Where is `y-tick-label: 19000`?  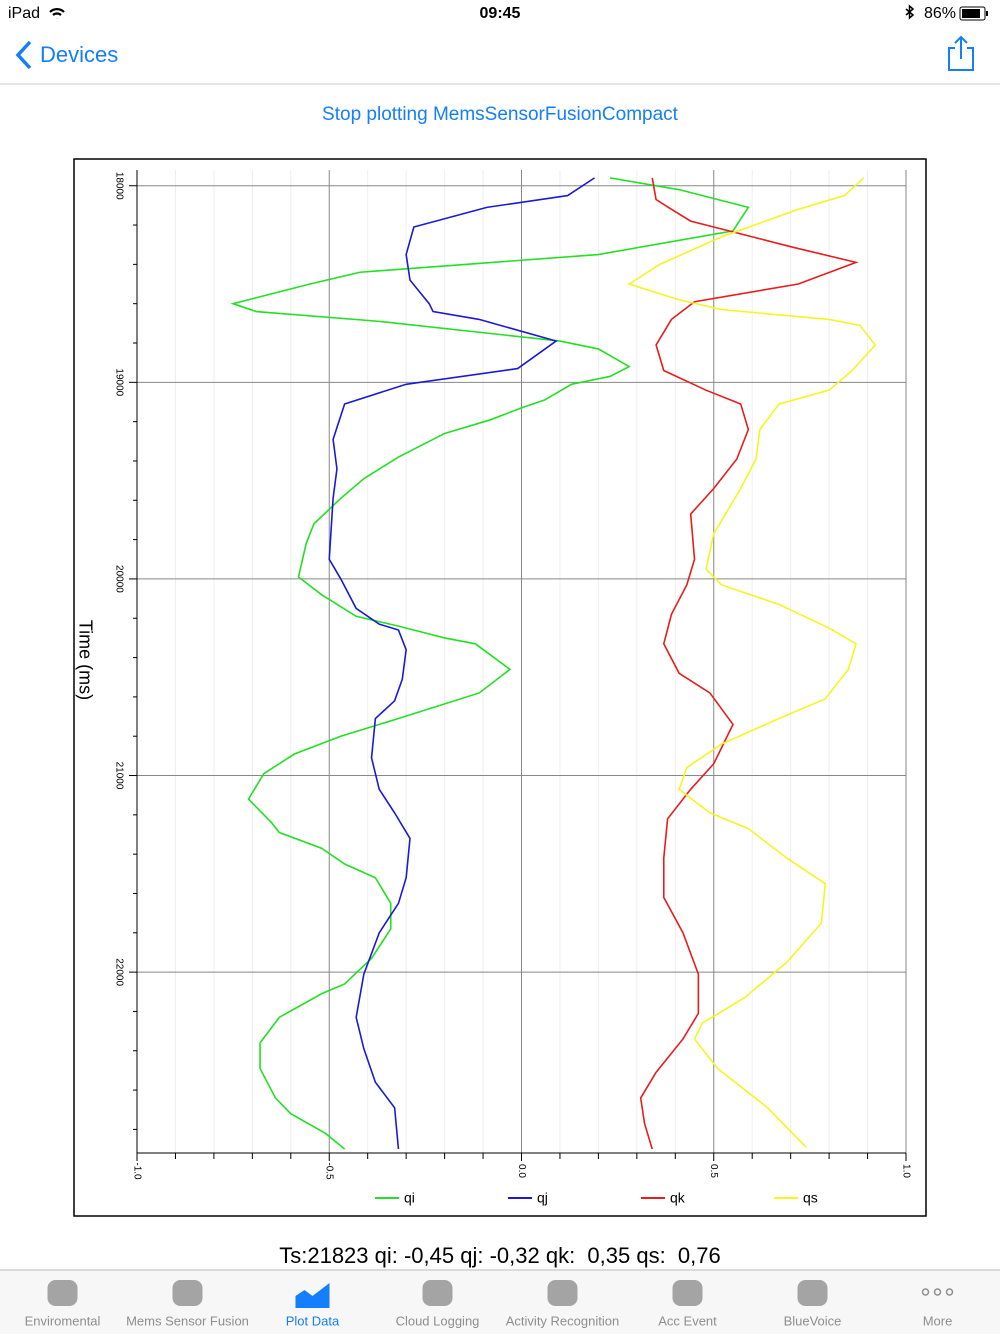
y-tick-label: 19000 is located at coordinates (118, 382).